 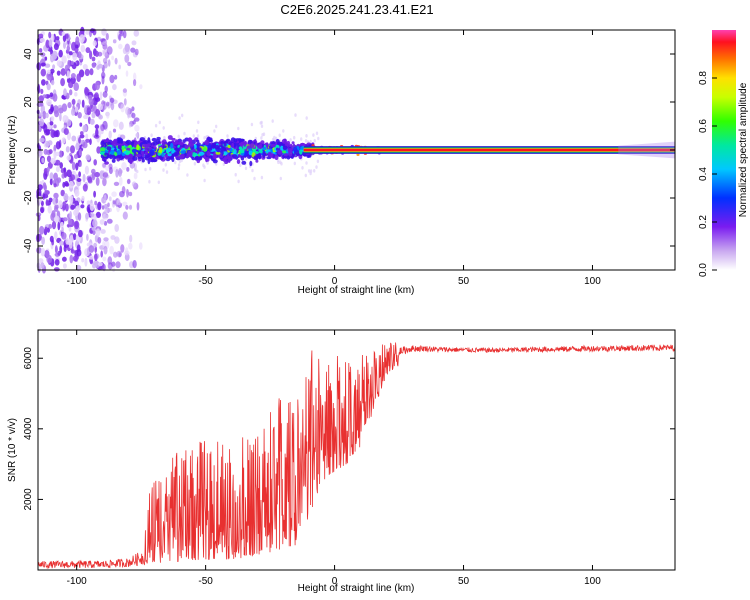 I want to click on spectrogram-transition-mark, so click(x=313, y=145).